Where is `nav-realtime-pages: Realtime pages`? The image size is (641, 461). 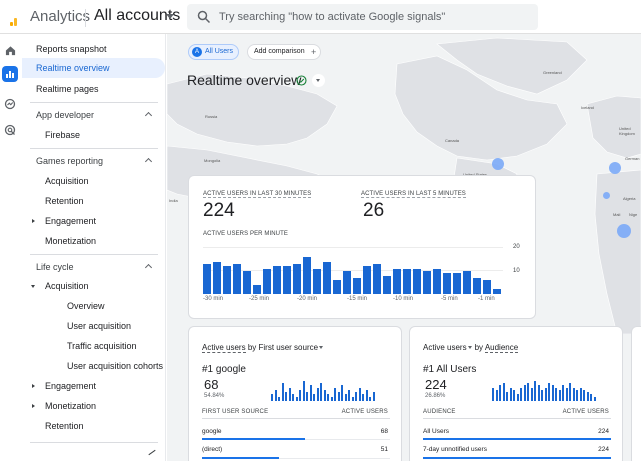
nav-realtime-pages: Realtime pages is located at coordinates (93, 89).